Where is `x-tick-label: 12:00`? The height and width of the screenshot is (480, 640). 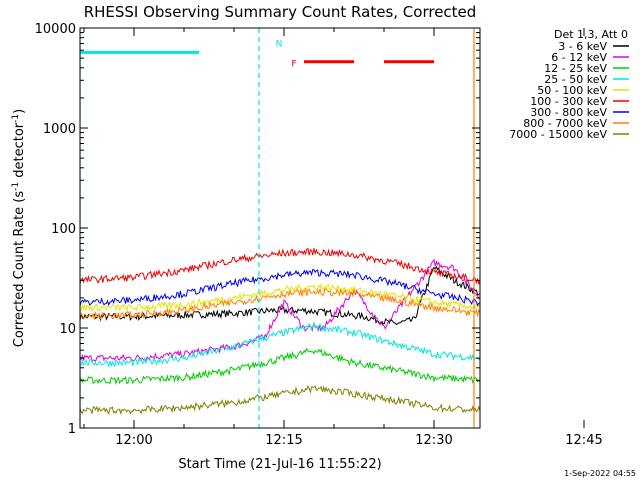 x-tick-label: 12:00 is located at coordinates (133, 440).